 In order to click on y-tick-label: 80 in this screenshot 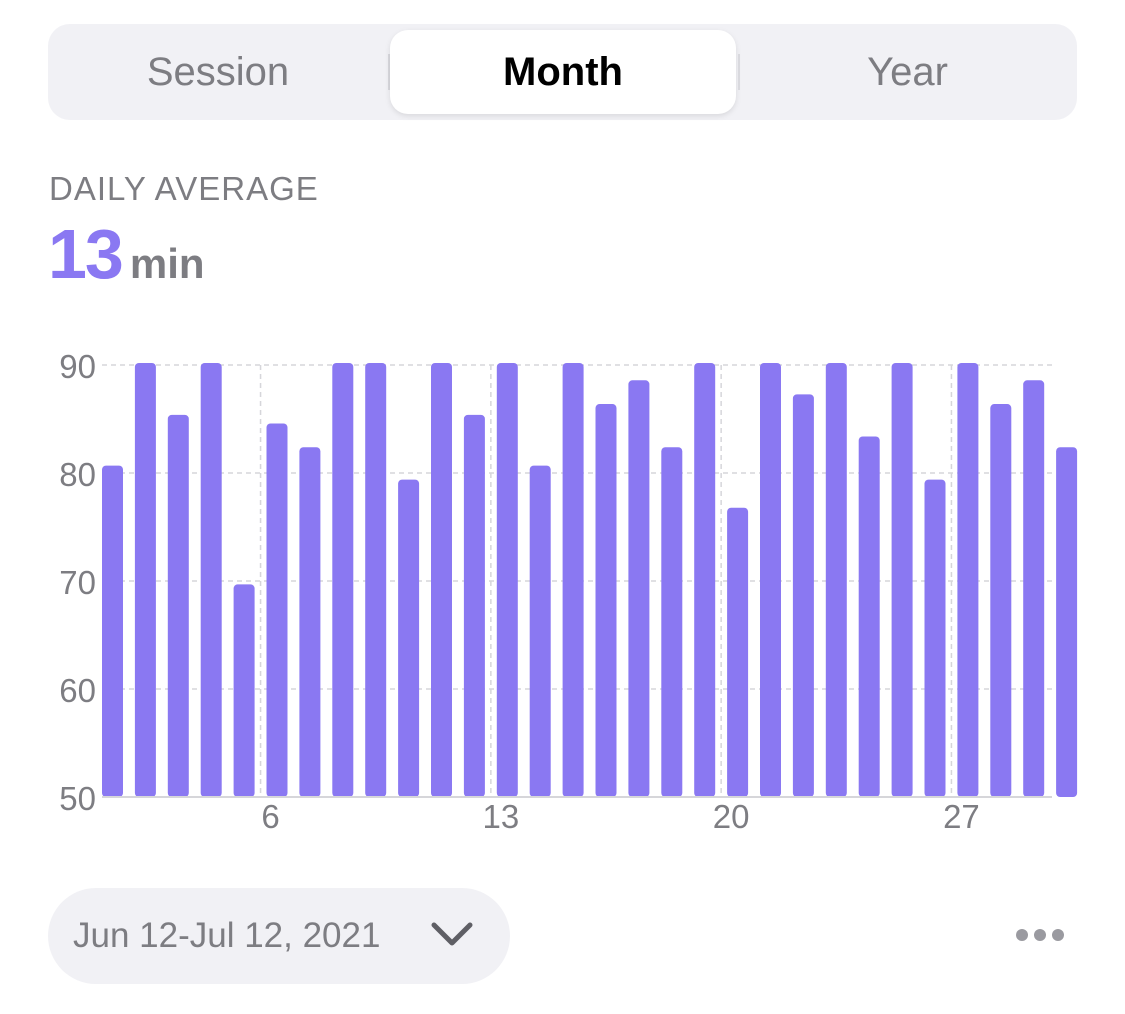, I will do `click(77, 474)`.